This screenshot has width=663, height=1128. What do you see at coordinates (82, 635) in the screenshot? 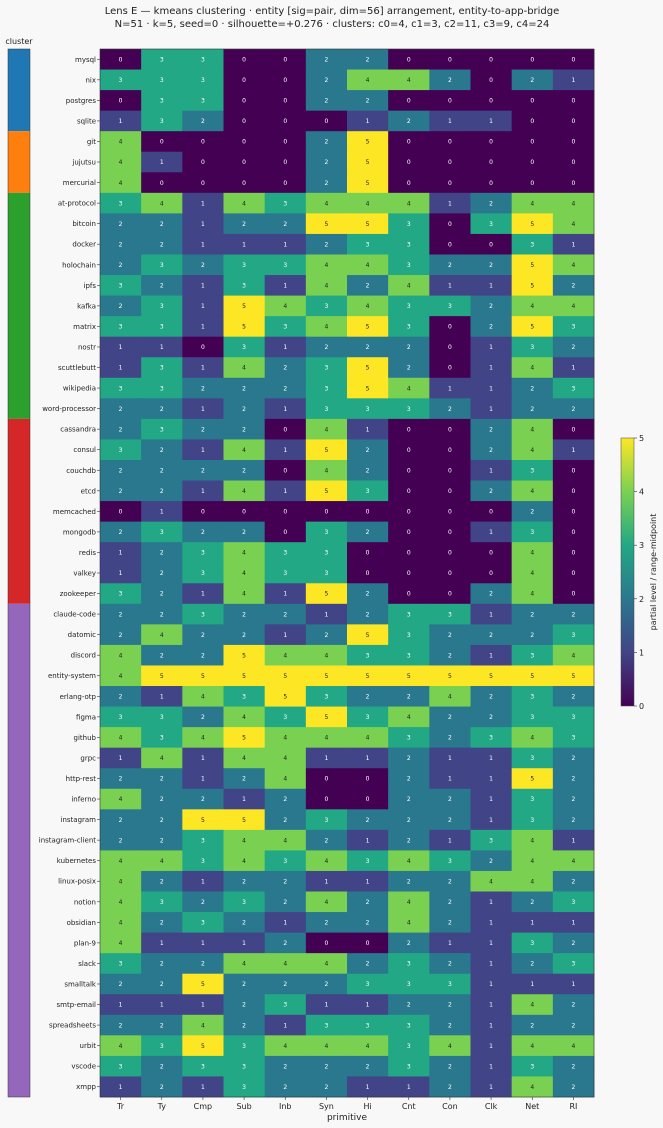
I see `row-label: datomic` at bounding box center [82, 635].